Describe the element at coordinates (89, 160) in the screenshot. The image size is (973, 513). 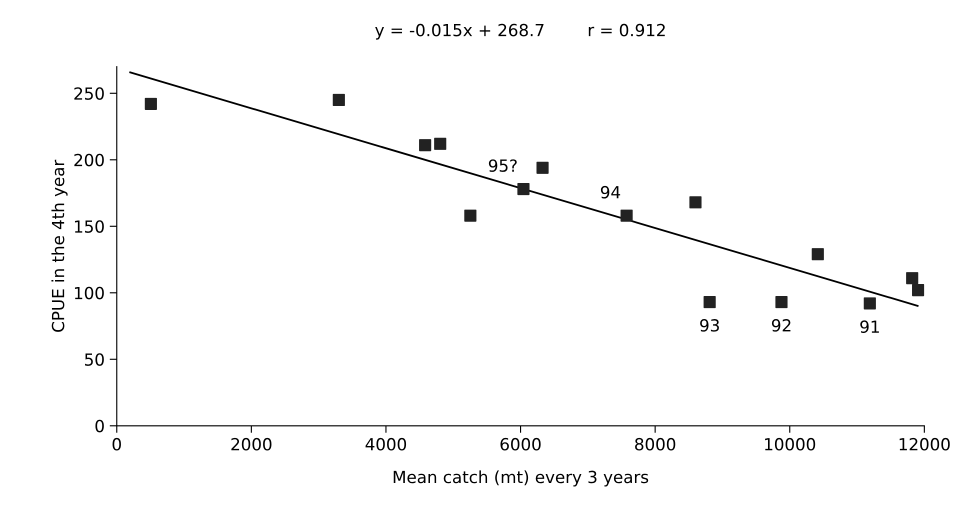
I see `y-tick-label: 200` at that location.